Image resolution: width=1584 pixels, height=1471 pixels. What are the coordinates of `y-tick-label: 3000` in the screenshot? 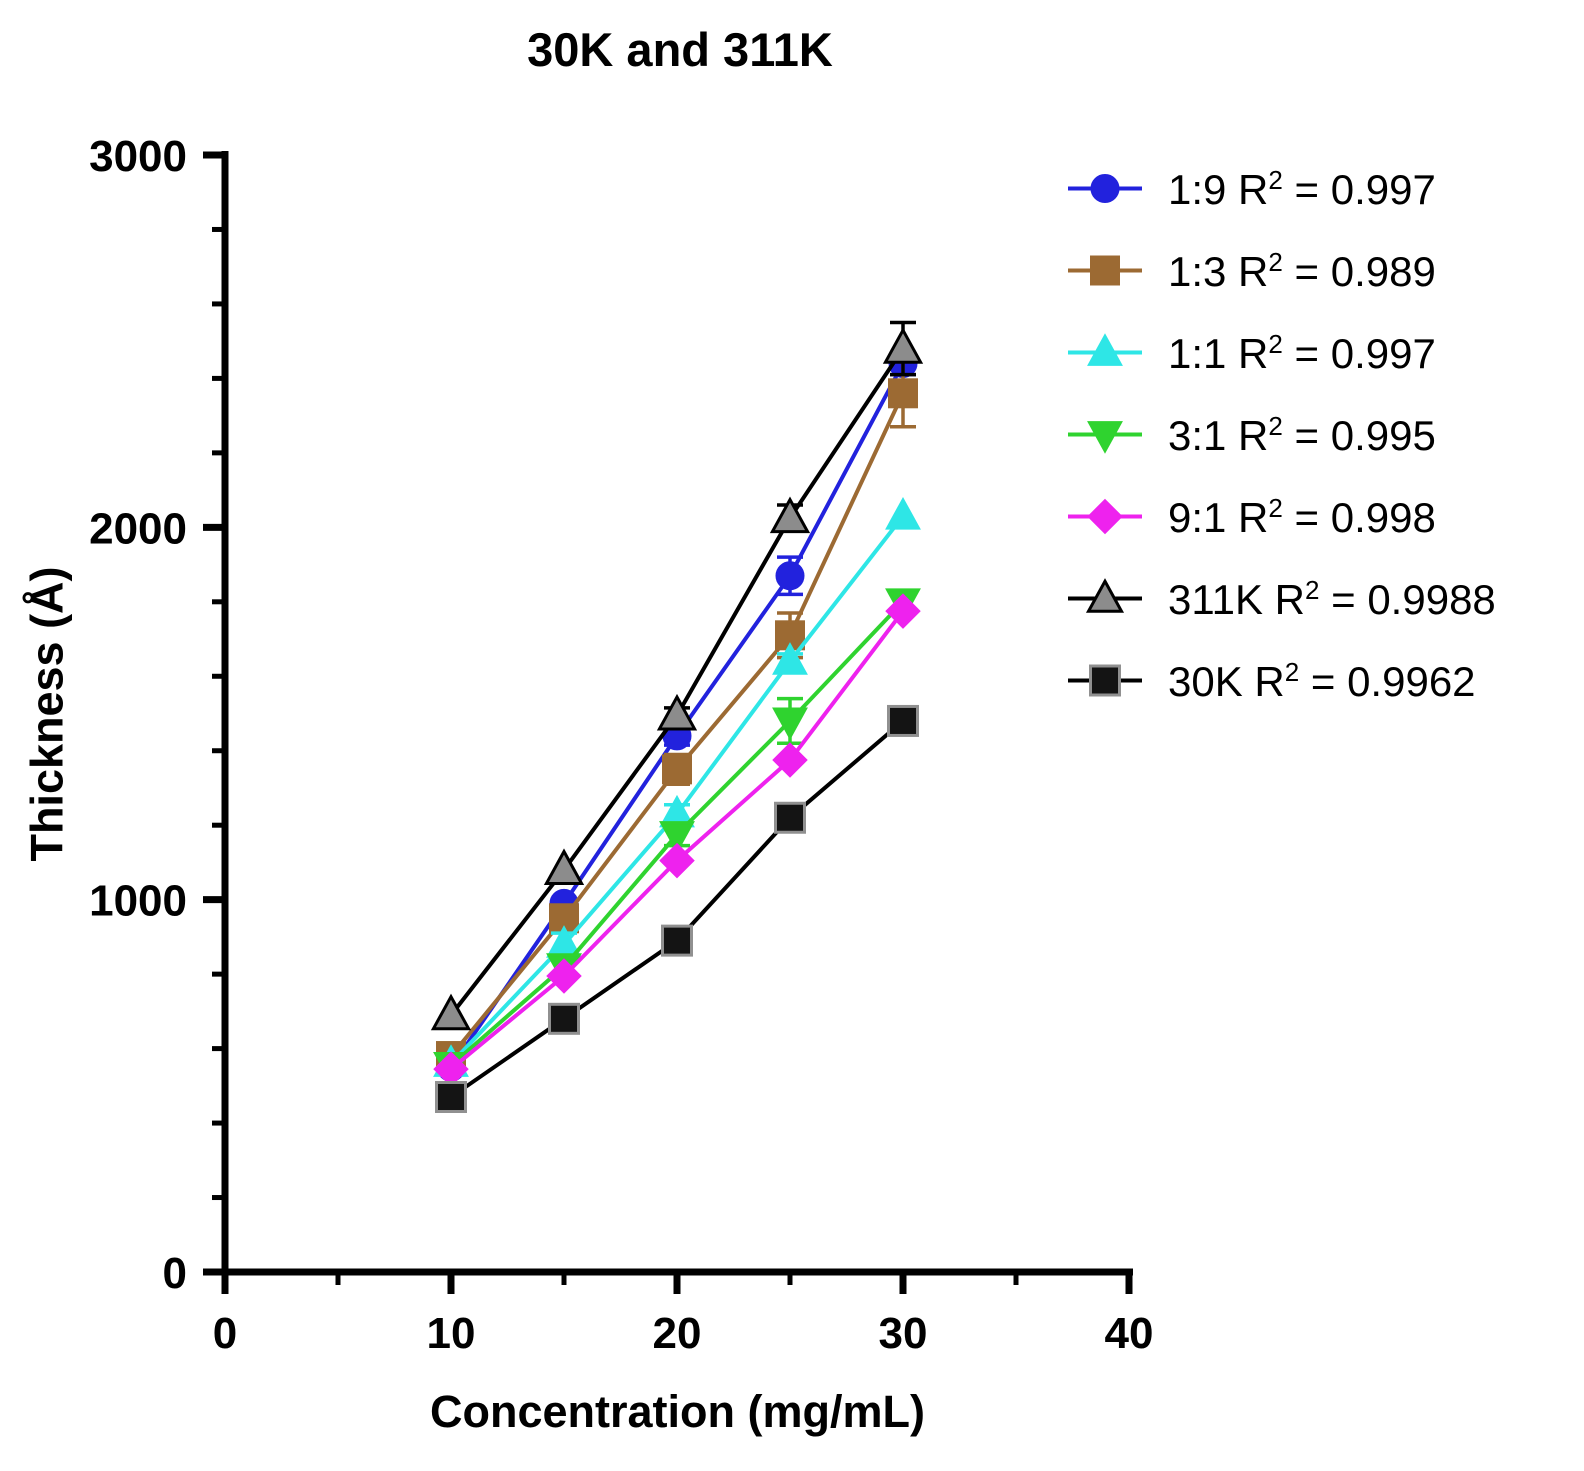 It's located at (138, 156).